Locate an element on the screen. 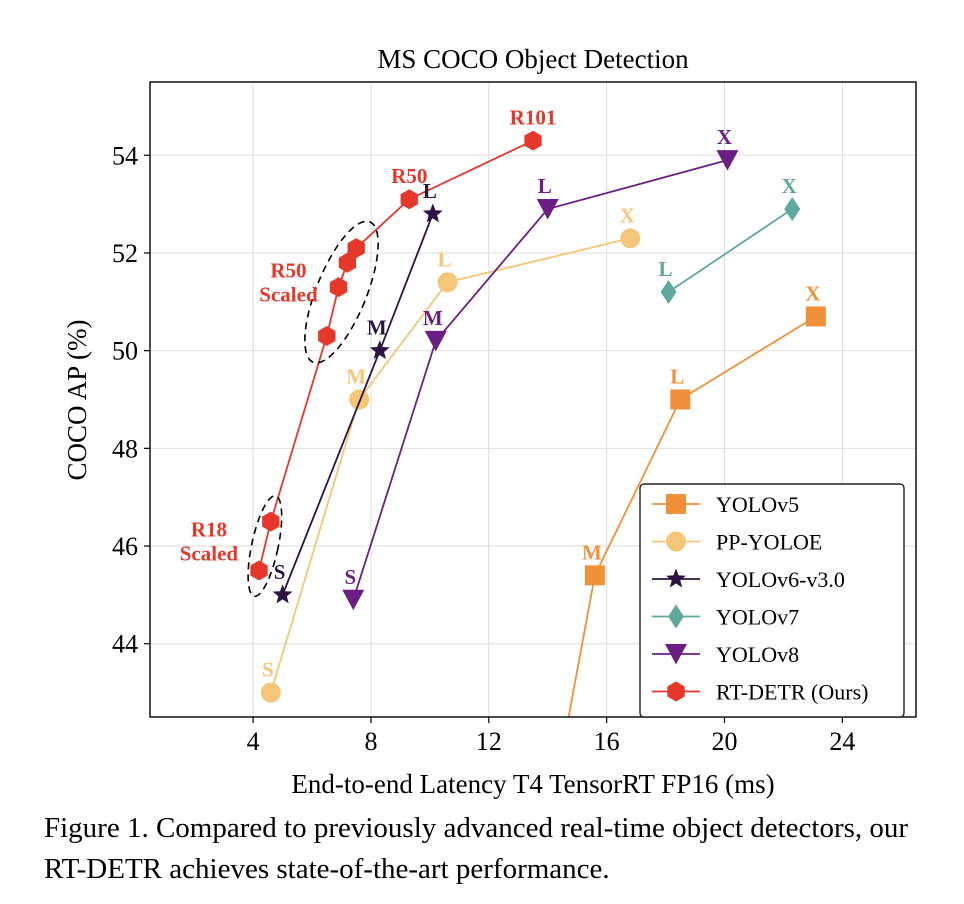  legend-item-yolov6-v3-0: YOLOv6-v3.0 is located at coordinates (748, 579).